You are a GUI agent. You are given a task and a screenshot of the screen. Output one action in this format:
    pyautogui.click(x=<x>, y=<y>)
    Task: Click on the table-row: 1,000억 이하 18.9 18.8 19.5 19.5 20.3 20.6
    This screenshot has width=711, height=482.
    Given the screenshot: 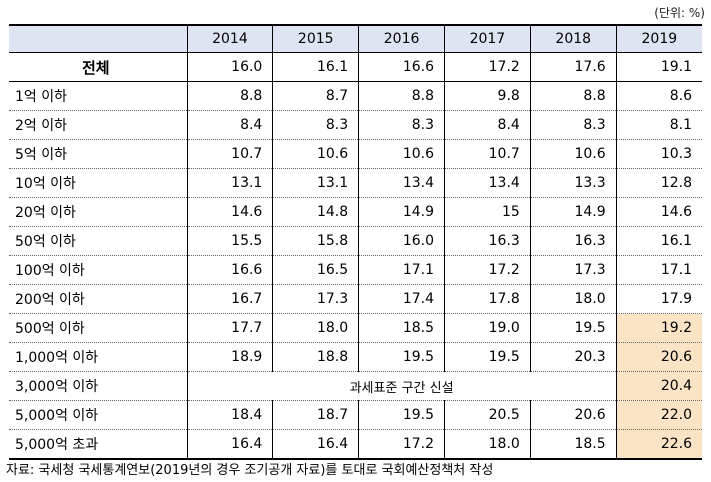 What is the action you would take?
    pyautogui.click(x=355, y=357)
    